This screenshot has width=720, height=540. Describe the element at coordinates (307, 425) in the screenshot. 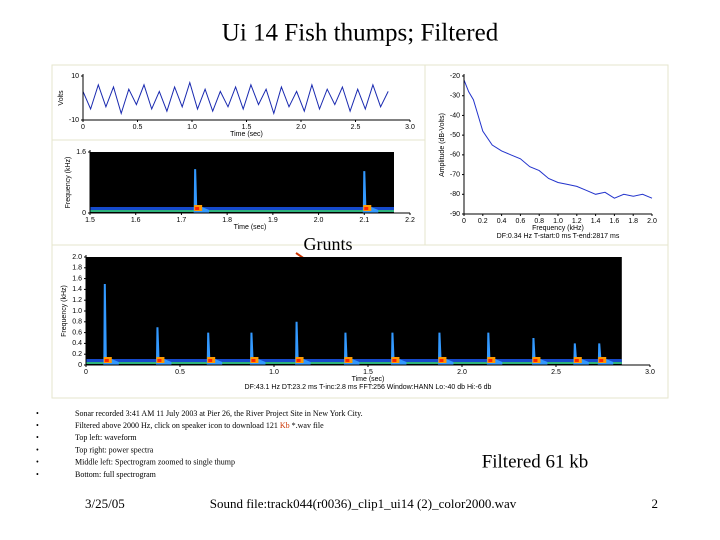

I see `bullet-part: *.wav file` at that location.